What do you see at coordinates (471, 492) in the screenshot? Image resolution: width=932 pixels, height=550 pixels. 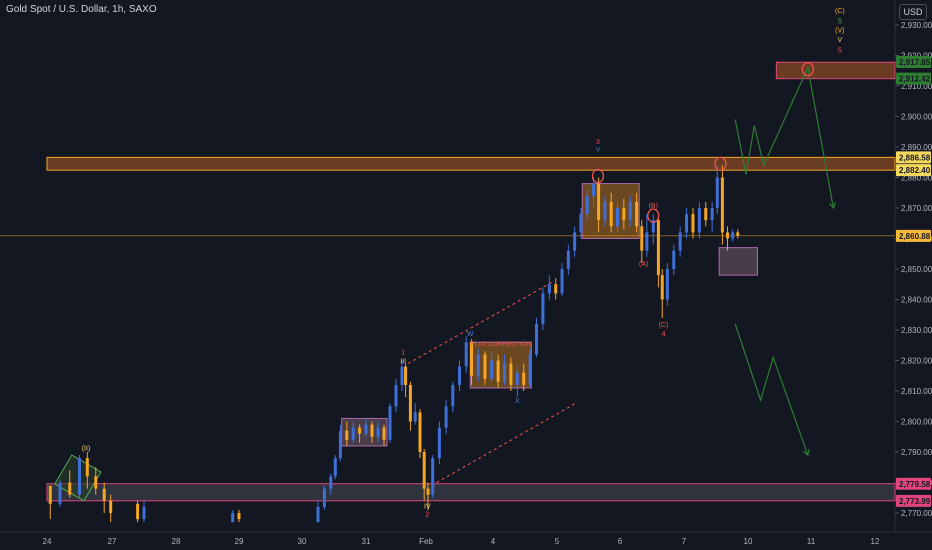 I see `support-zone` at bounding box center [471, 492].